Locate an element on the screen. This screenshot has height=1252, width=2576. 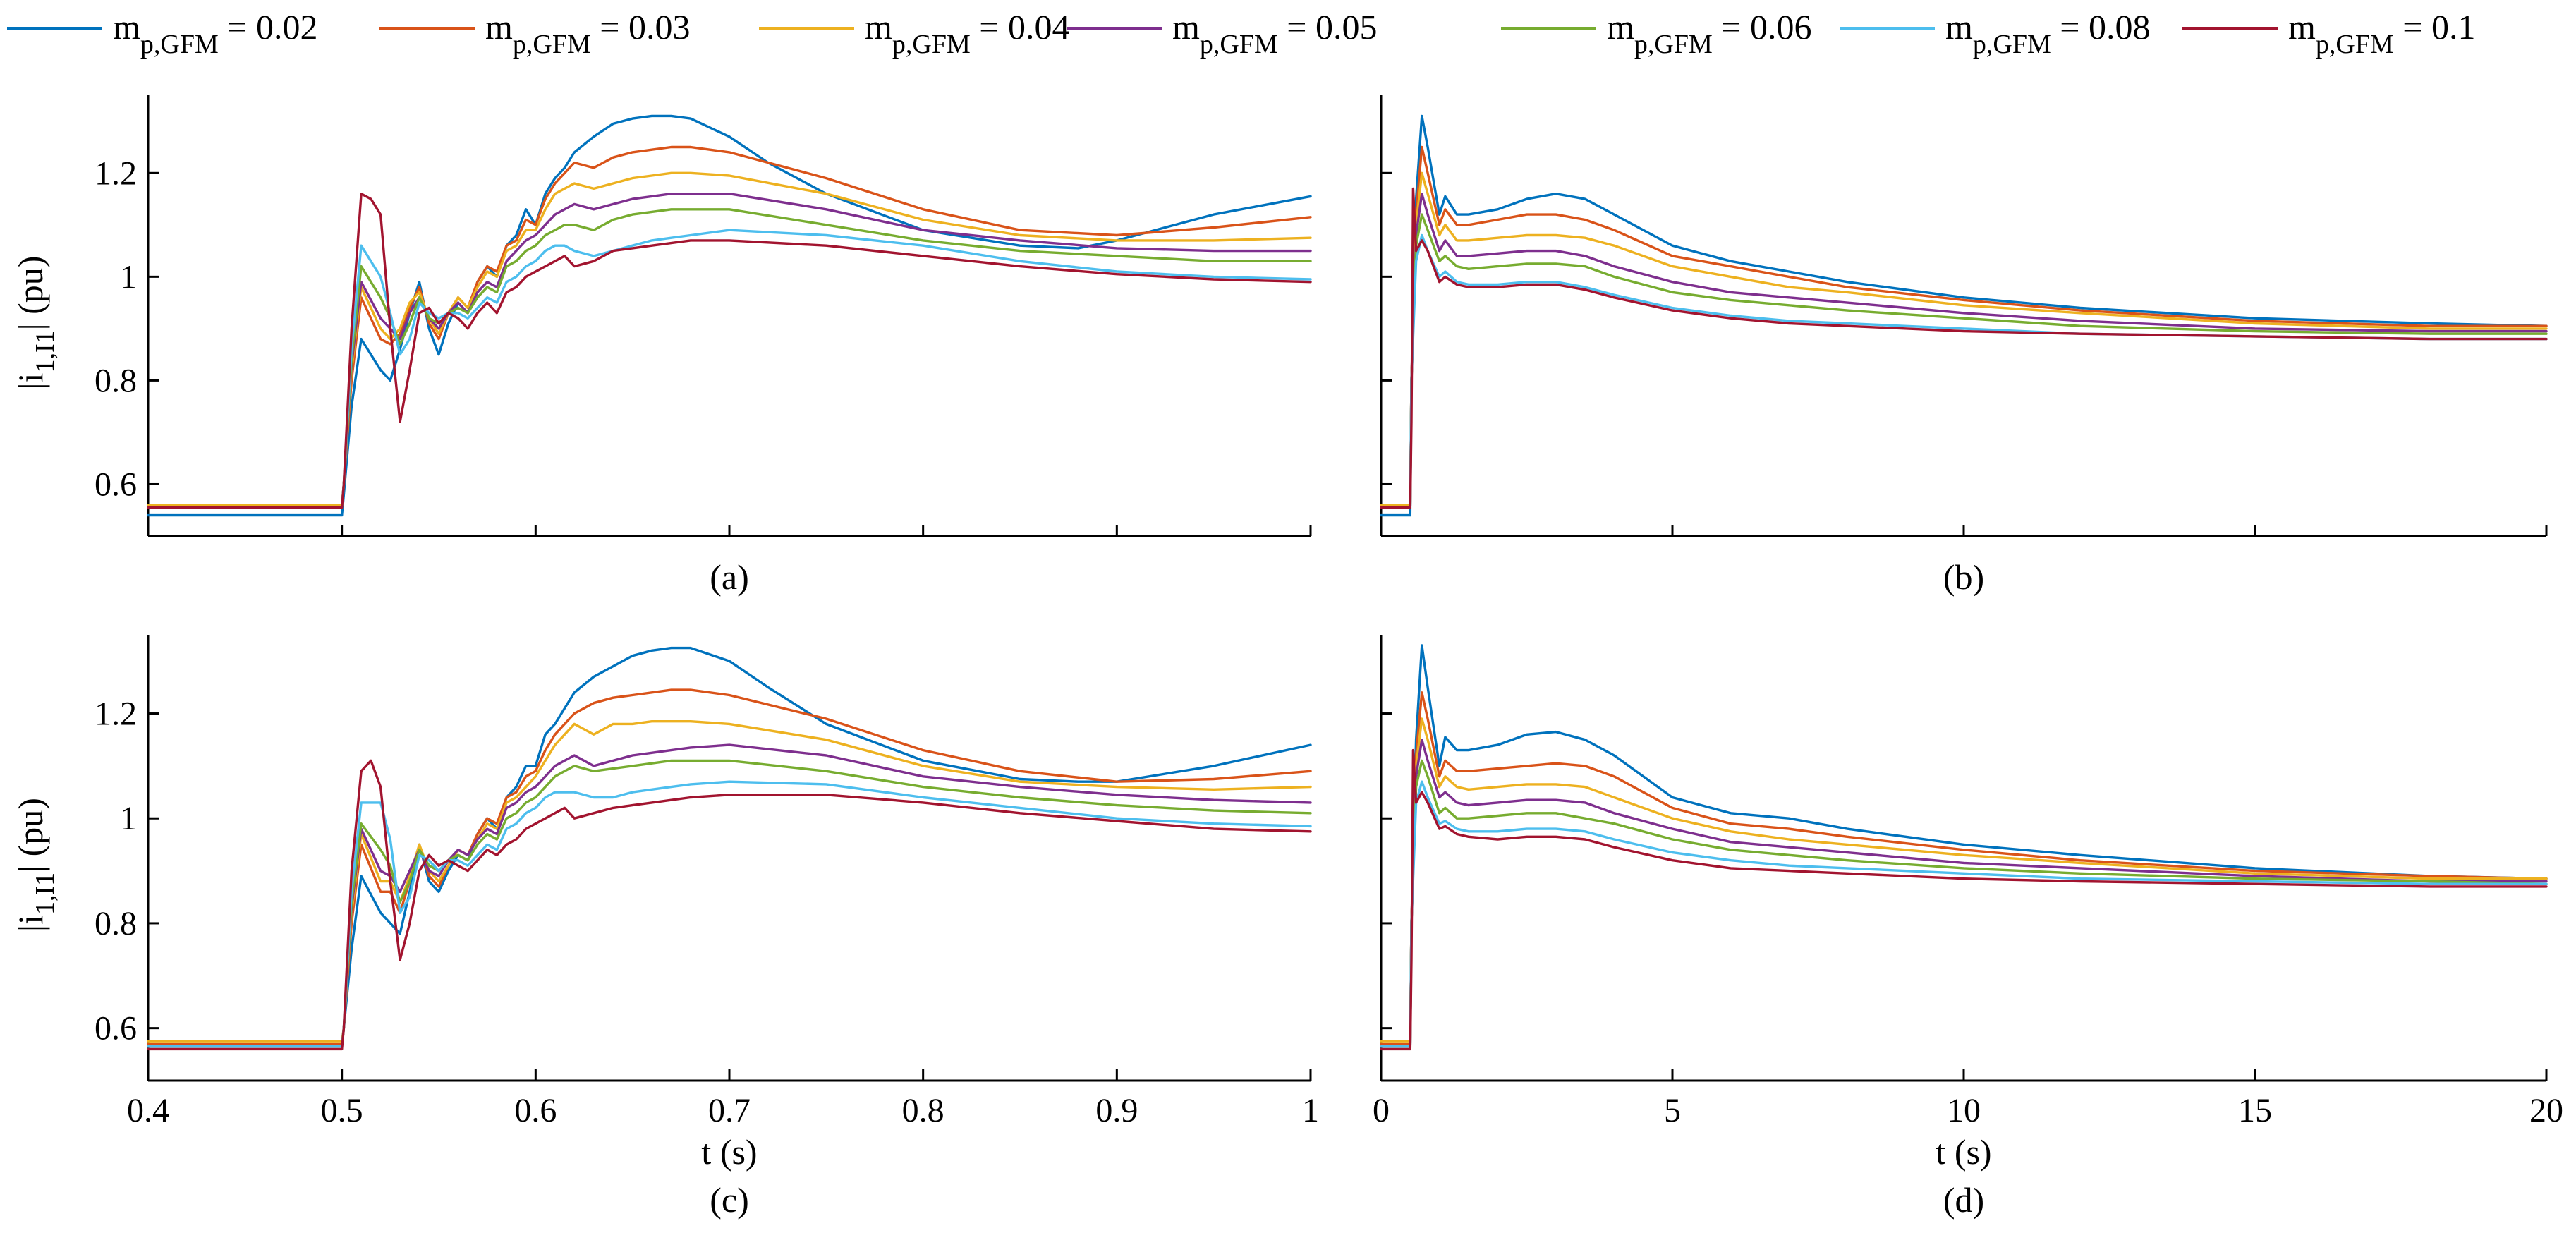
legend-label: mp,GFM = 0.06 is located at coordinates (1709, 33).